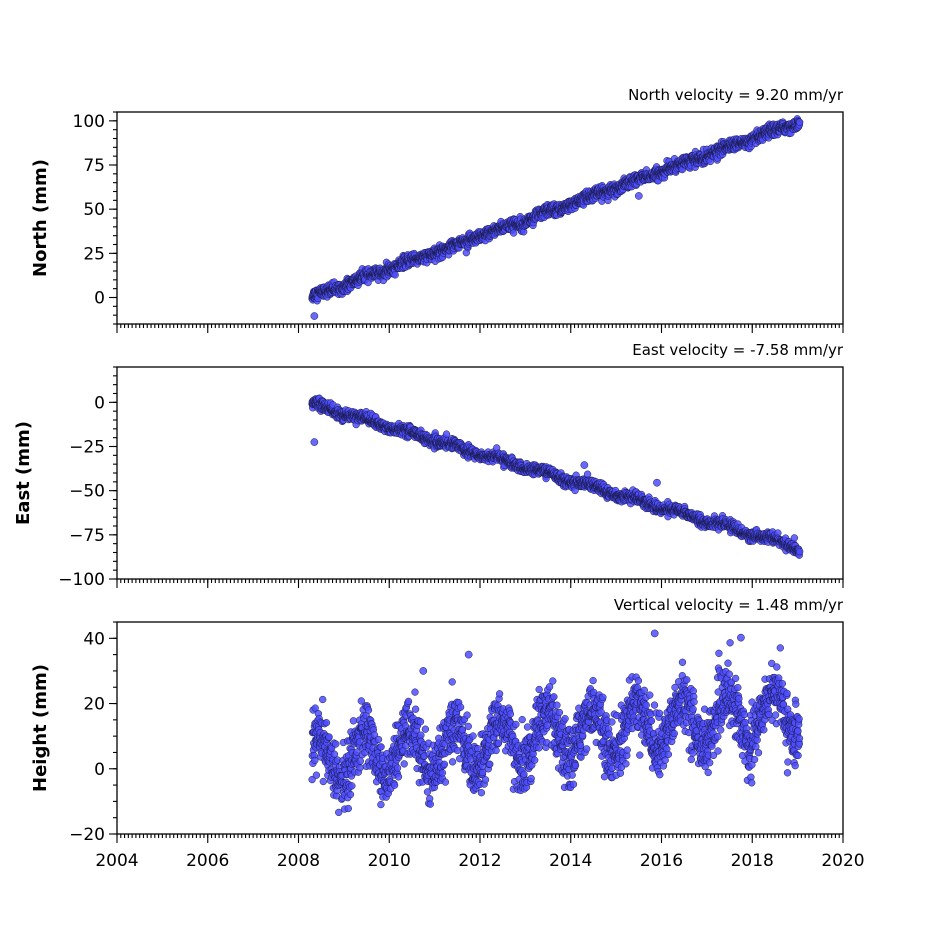 Image resolution: width=937 pixels, height=937 pixels. What do you see at coordinates (87, 536) in the screenshot?
I see `y-tick-label: −75` at bounding box center [87, 536].